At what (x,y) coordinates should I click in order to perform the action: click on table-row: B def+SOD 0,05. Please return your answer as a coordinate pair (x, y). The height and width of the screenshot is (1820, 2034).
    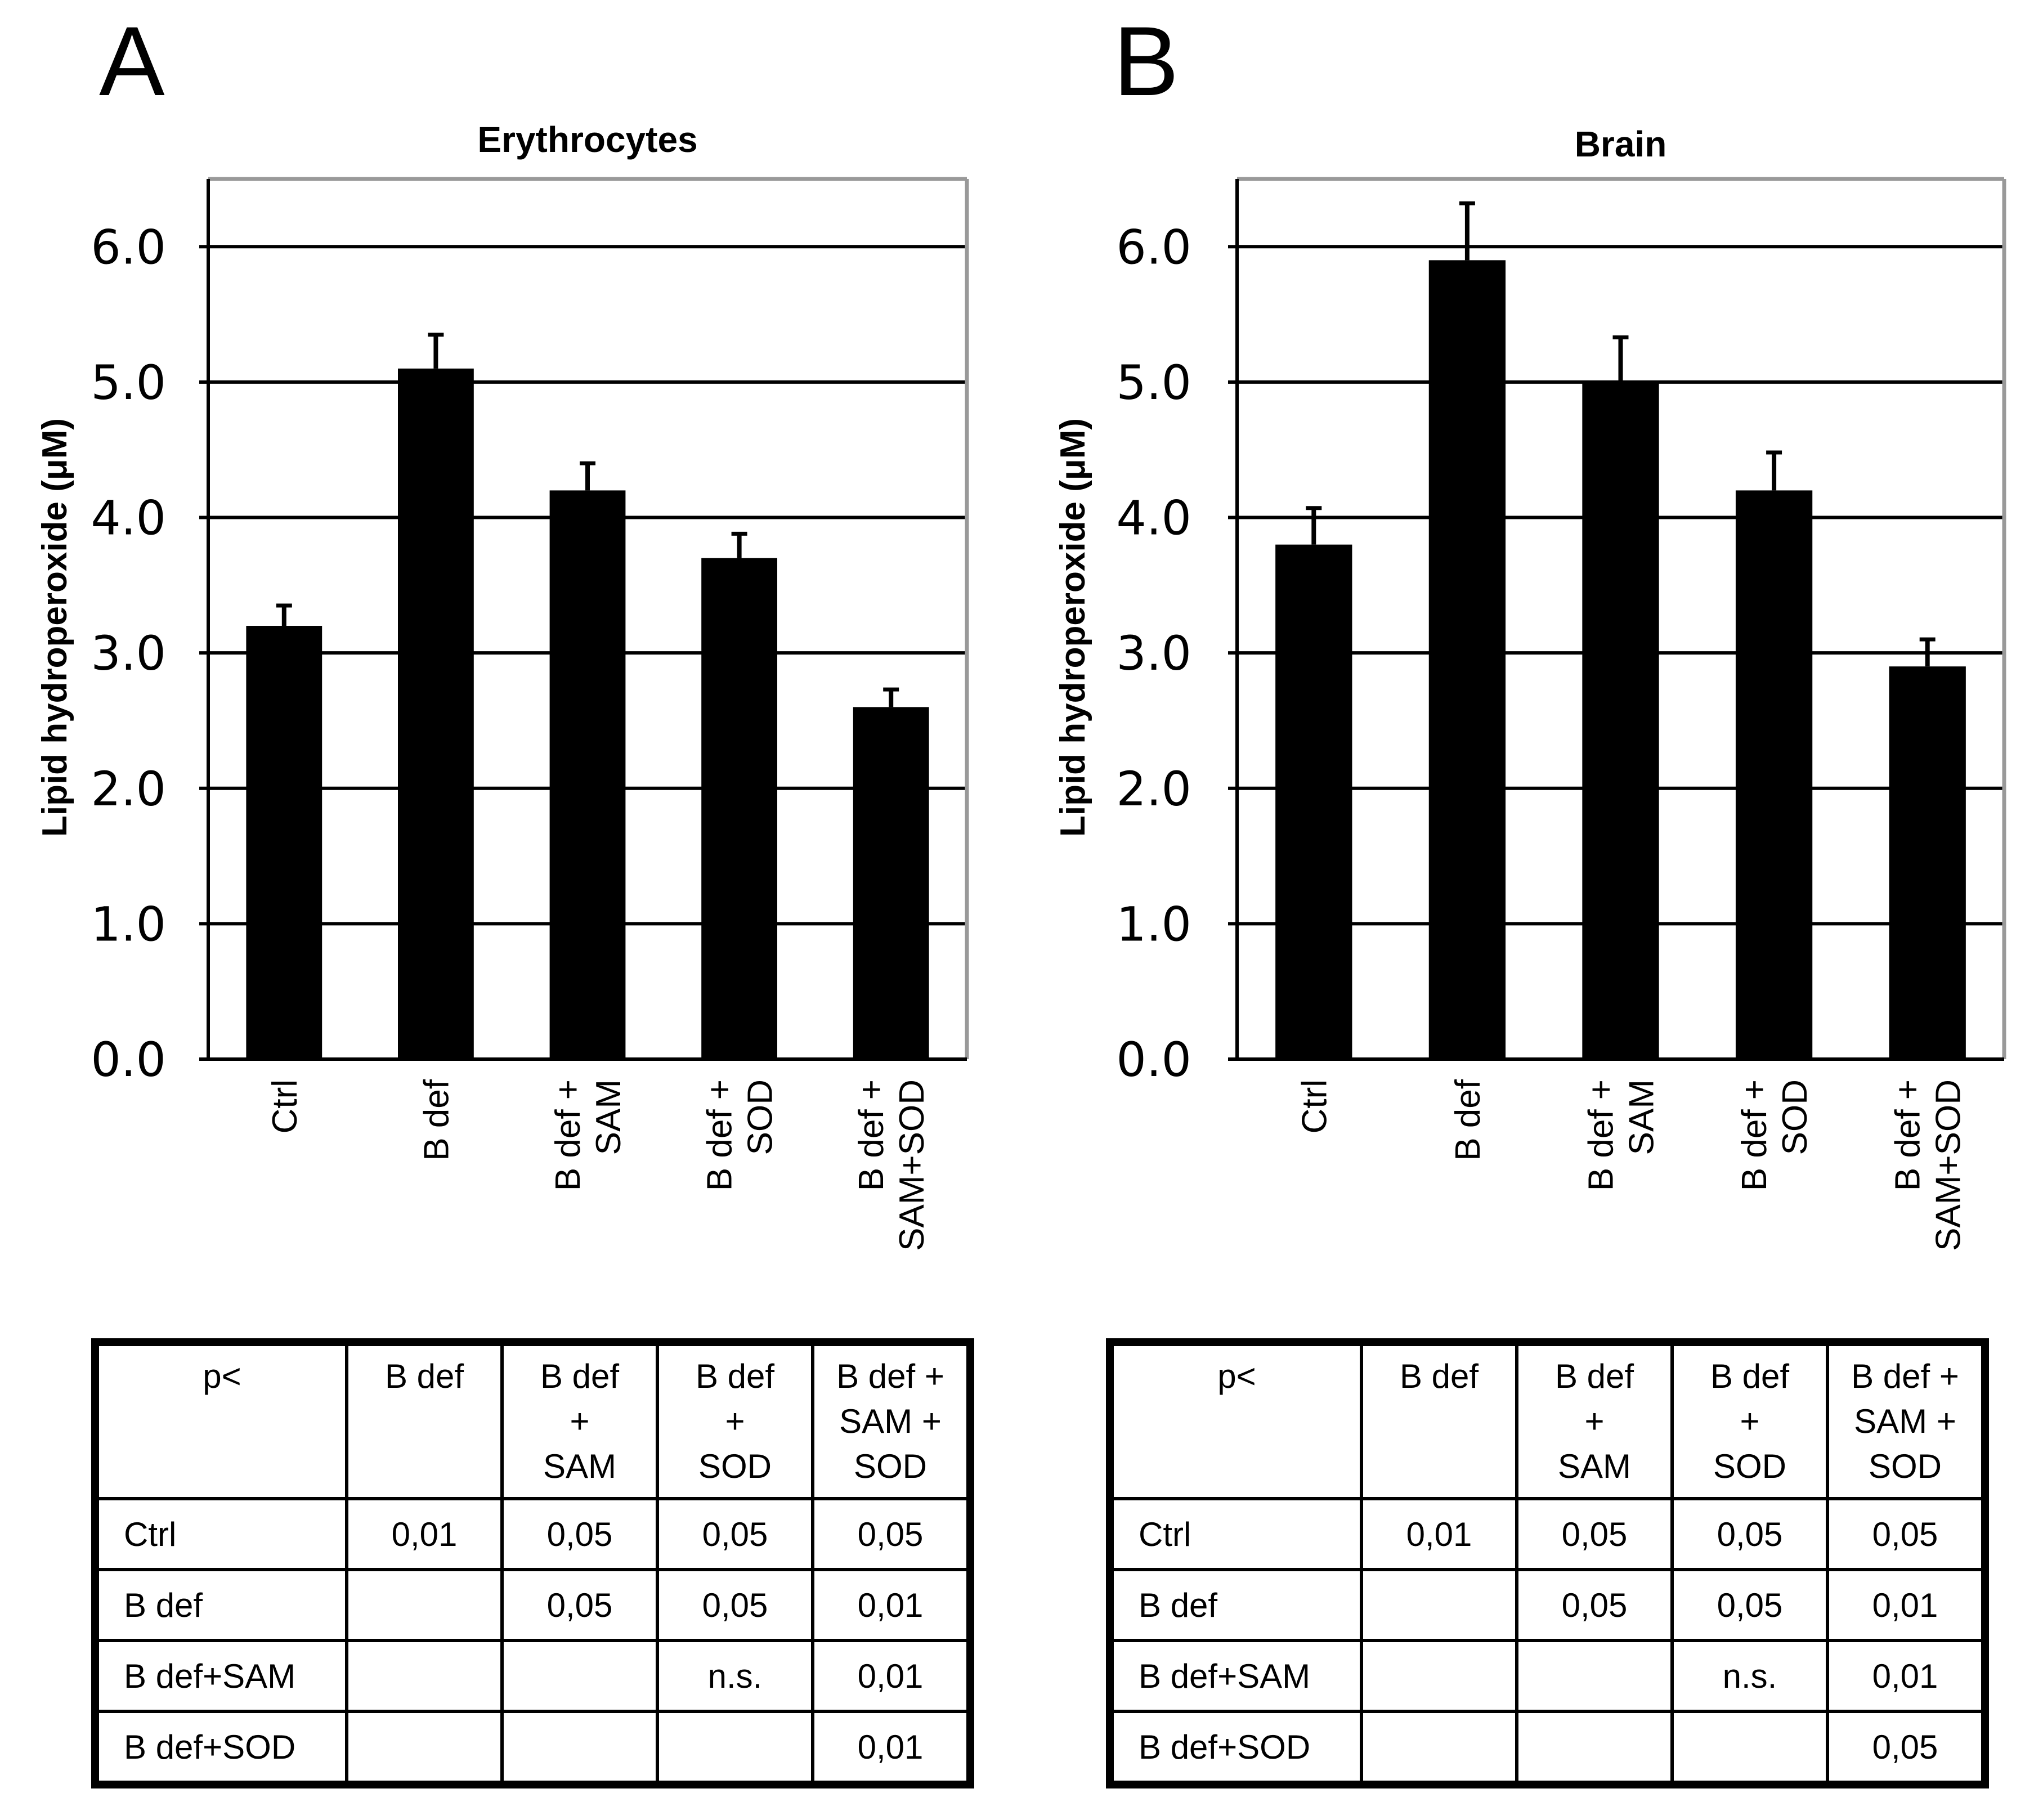
    Looking at the image, I should click on (1547, 1748).